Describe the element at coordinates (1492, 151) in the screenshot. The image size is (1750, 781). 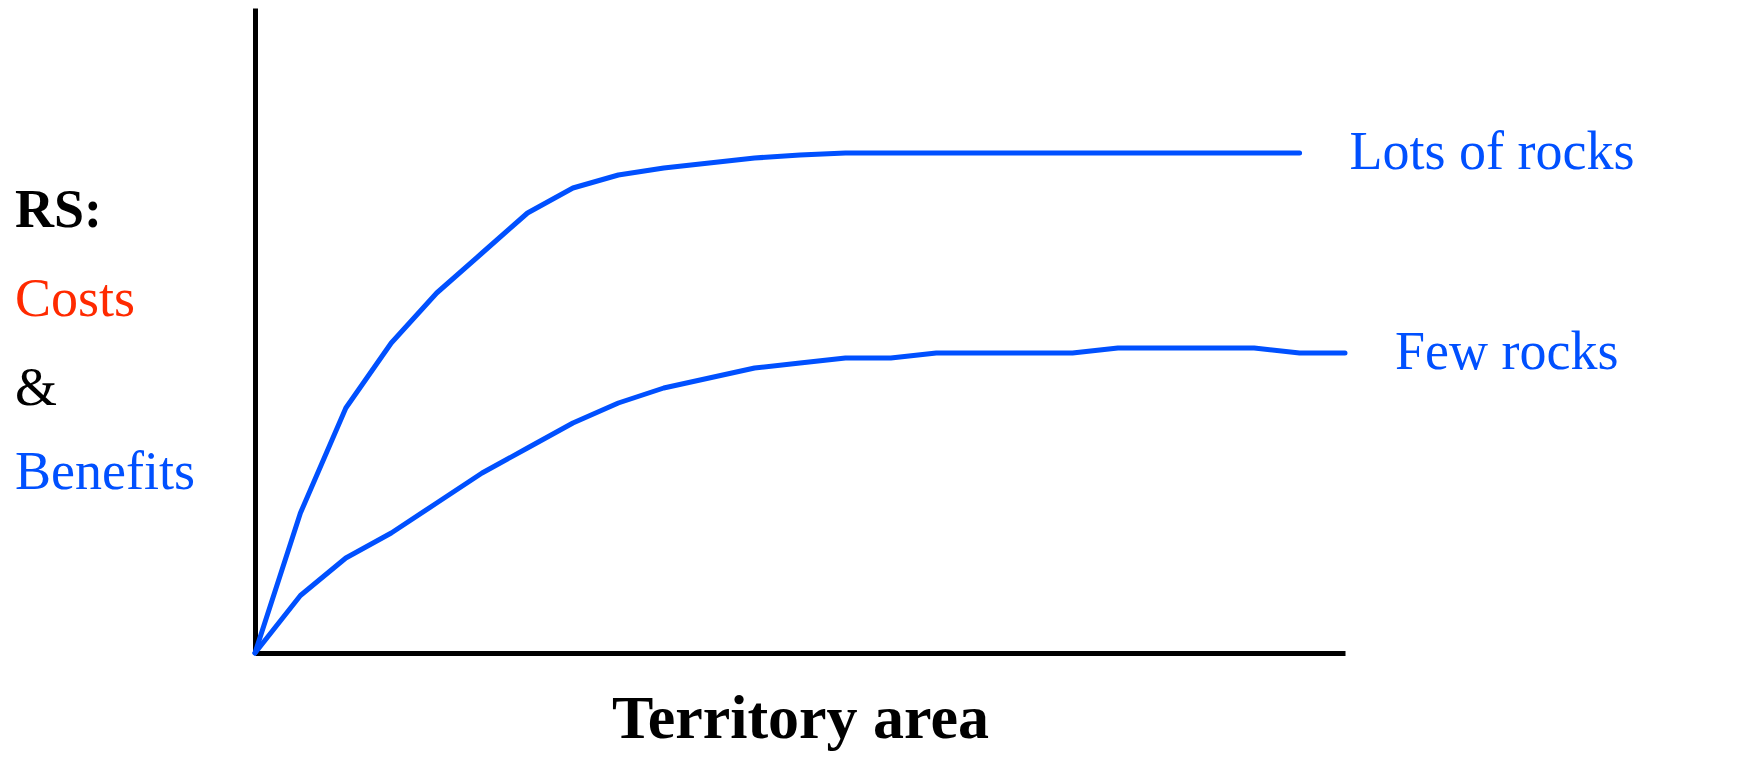
I see `series-label: Lots of rocks` at that location.